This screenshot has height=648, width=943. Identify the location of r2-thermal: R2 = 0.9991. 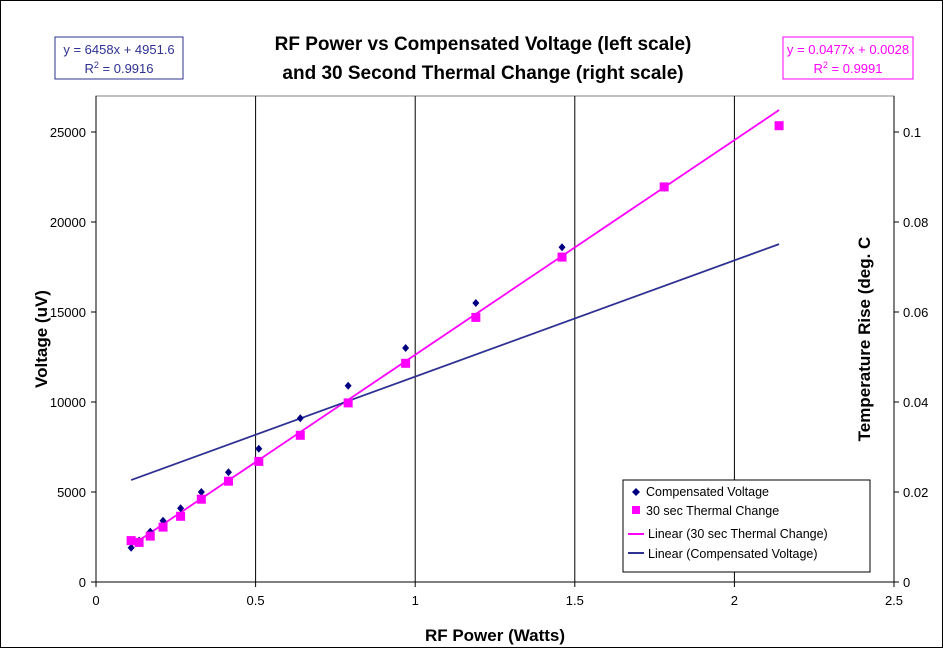
(848, 68).